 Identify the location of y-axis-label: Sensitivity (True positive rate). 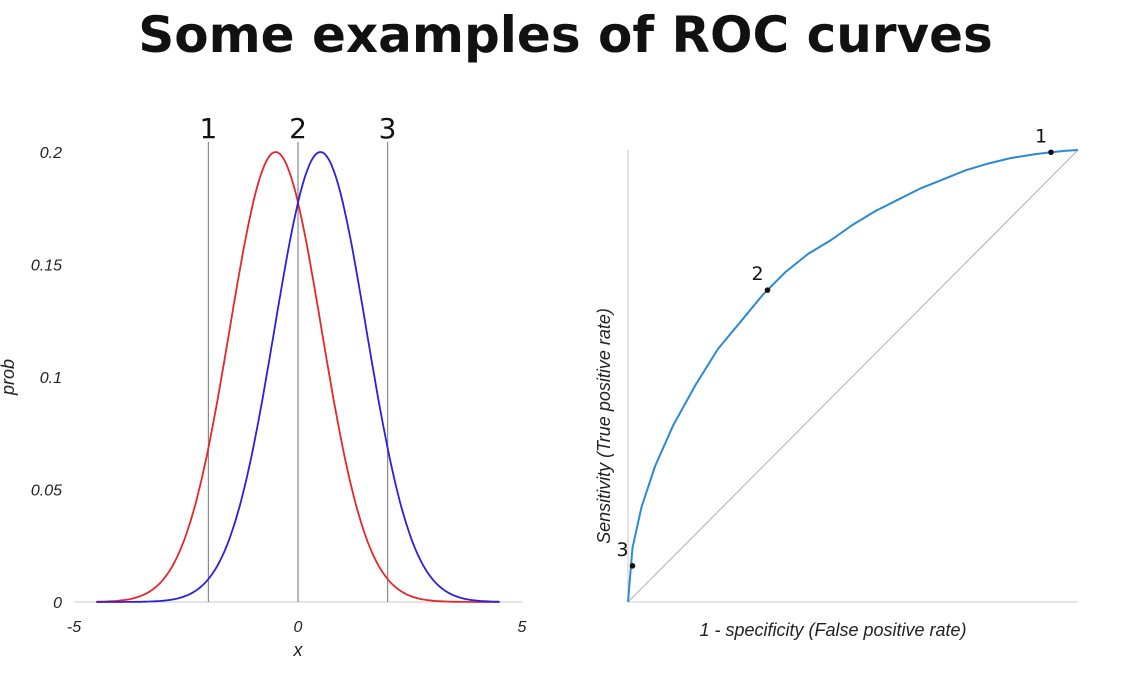
(604, 426).